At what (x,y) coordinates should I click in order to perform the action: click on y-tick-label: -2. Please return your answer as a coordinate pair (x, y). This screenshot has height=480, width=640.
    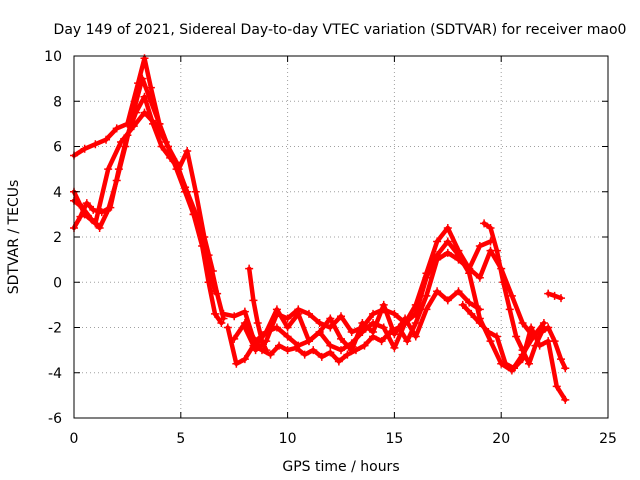
    Looking at the image, I should click on (55, 329).